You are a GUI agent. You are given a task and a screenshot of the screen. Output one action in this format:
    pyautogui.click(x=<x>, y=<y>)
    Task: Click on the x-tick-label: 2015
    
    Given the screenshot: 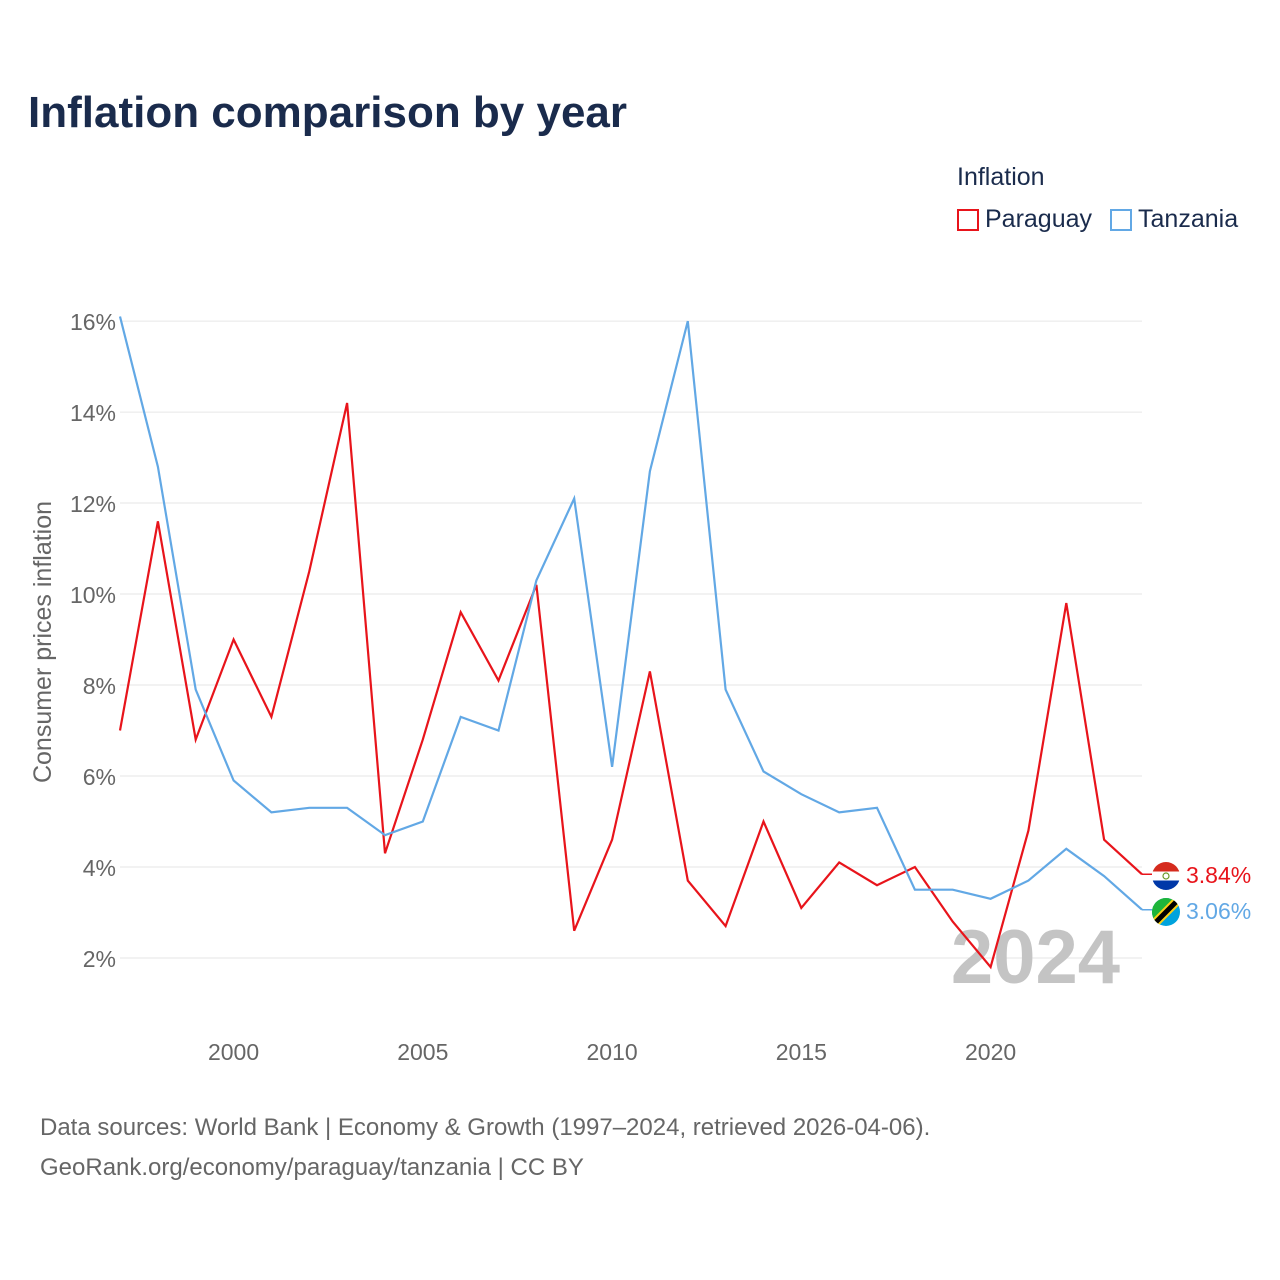 What is the action you would take?
    pyautogui.click(x=801, y=1052)
    